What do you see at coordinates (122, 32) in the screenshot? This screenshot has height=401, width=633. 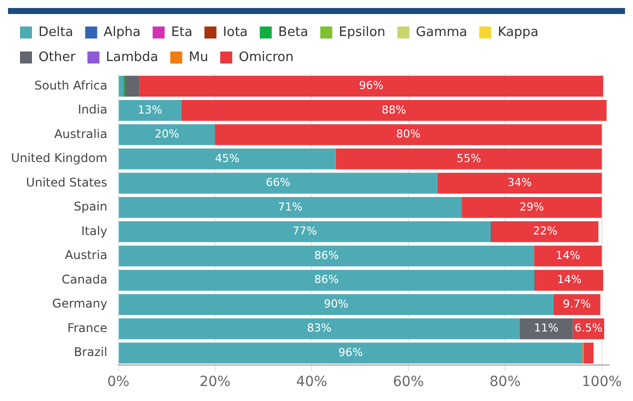 I see `legend-label: Alpha` at bounding box center [122, 32].